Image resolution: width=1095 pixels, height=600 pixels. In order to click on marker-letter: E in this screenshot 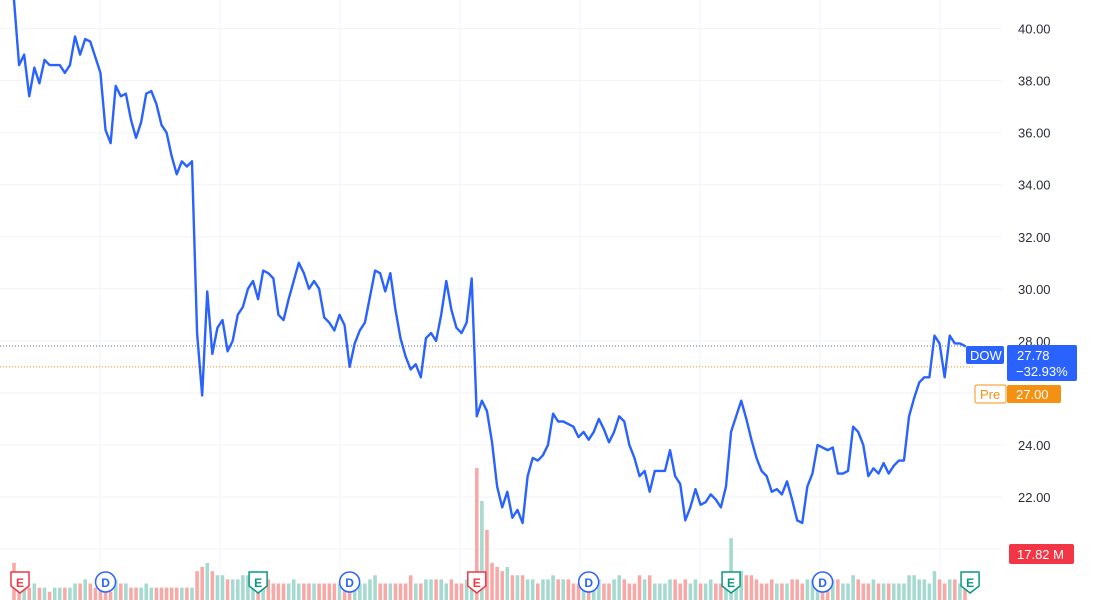, I will do `click(970, 583)`.